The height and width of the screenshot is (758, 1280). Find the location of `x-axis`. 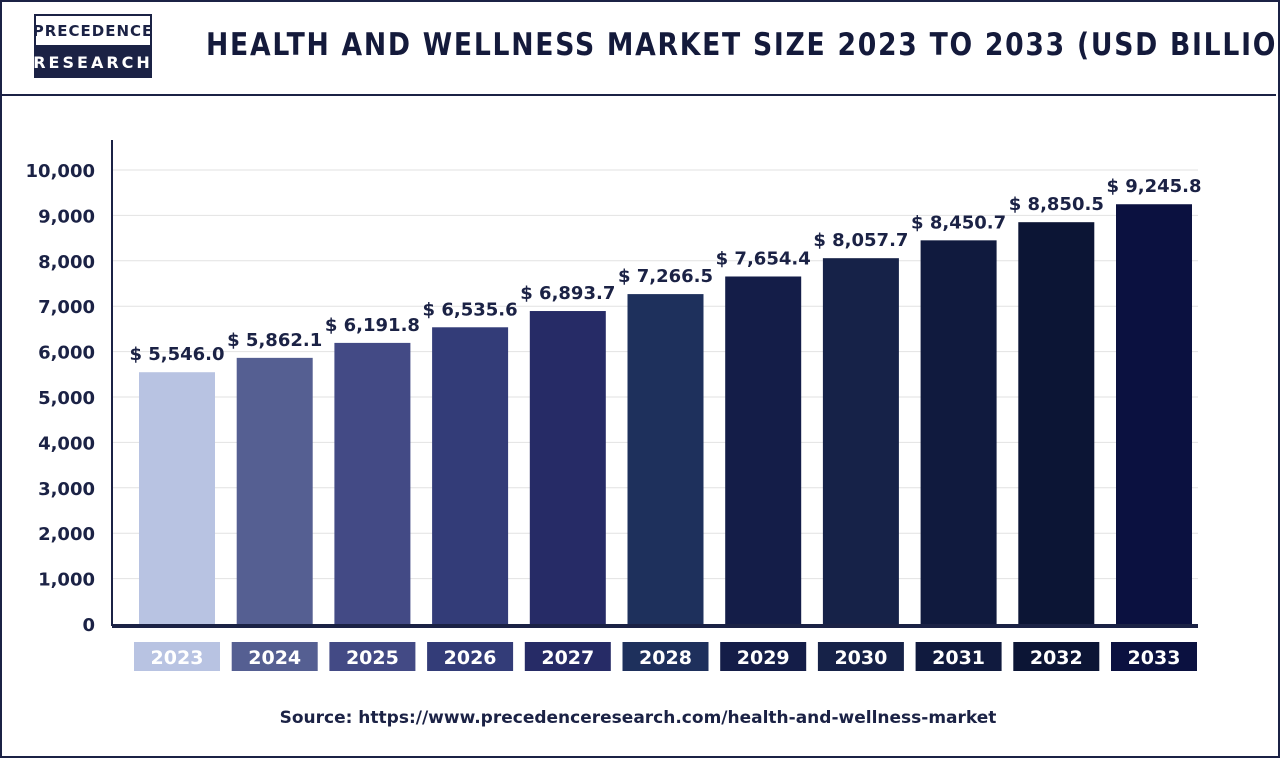

x-axis is located at coordinates (655, 626).